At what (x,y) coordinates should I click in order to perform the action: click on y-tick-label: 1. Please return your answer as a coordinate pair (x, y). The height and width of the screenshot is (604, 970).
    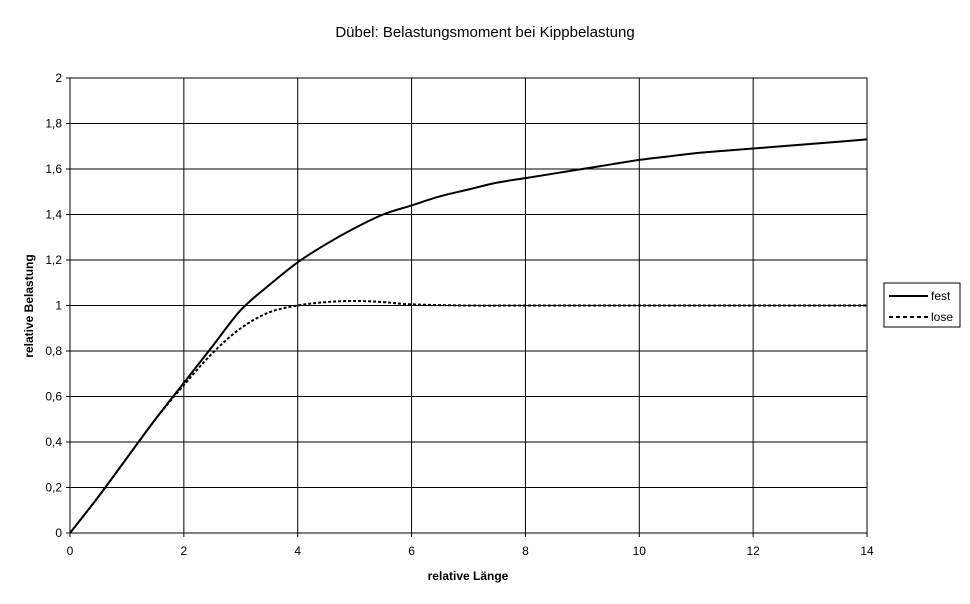
    Looking at the image, I should click on (58, 306).